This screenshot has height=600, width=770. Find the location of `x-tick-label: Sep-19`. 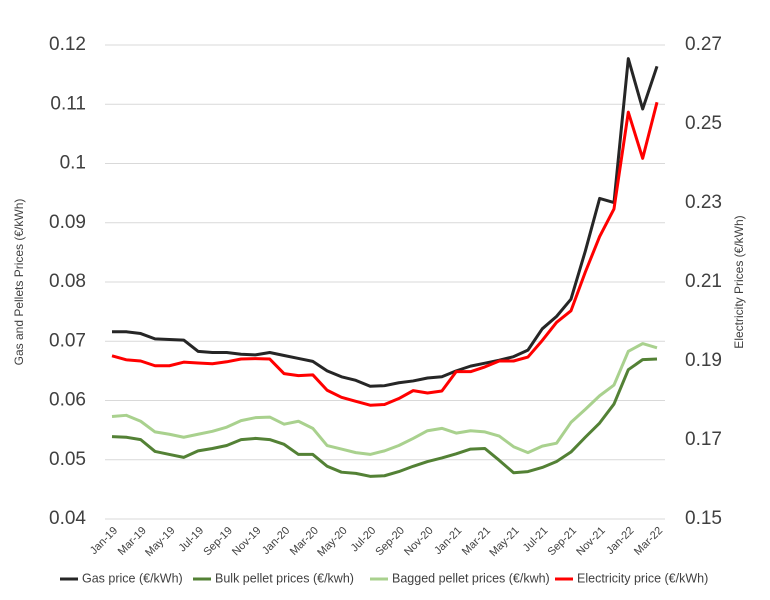

x-tick-label: Sep-19 is located at coordinates (218, 542).